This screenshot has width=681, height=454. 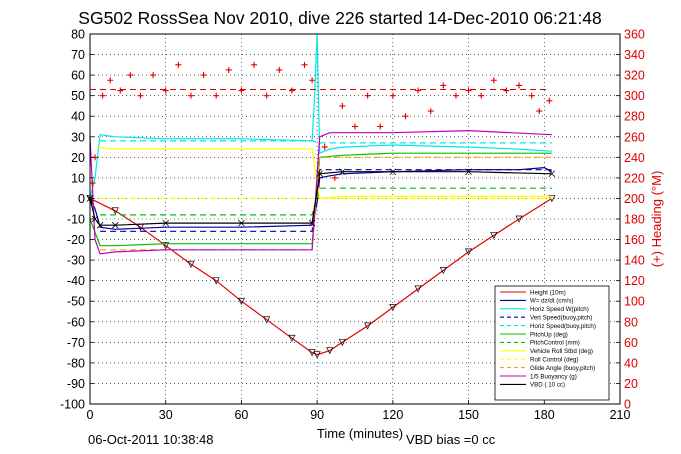 What do you see at coordinates (631, 363) in the screenshot?
I see `y-right-tick-label: 40` at bounding box center [631, 363].